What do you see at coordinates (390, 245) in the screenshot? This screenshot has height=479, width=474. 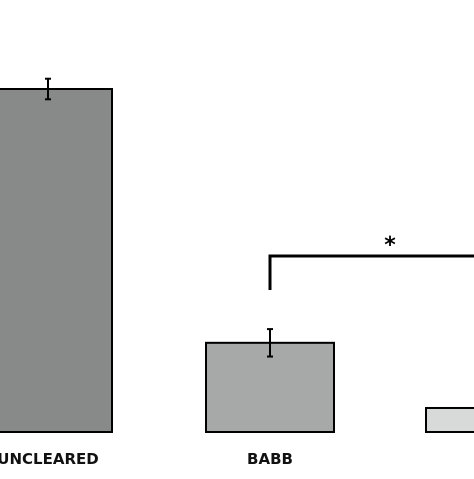 I see `significance-label: *` at bounding box center [390, 245].